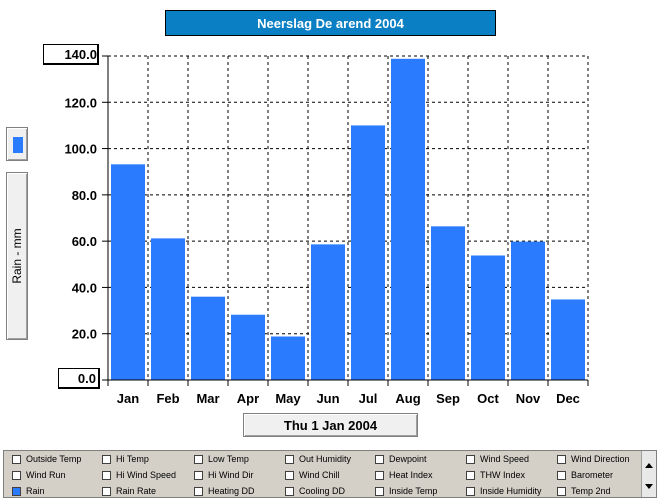 This screenshot has height=499, width=660. Describe the element at coordinates (84, 195) in the screenshot. I see `y-tick-label: 80.0` at that location.